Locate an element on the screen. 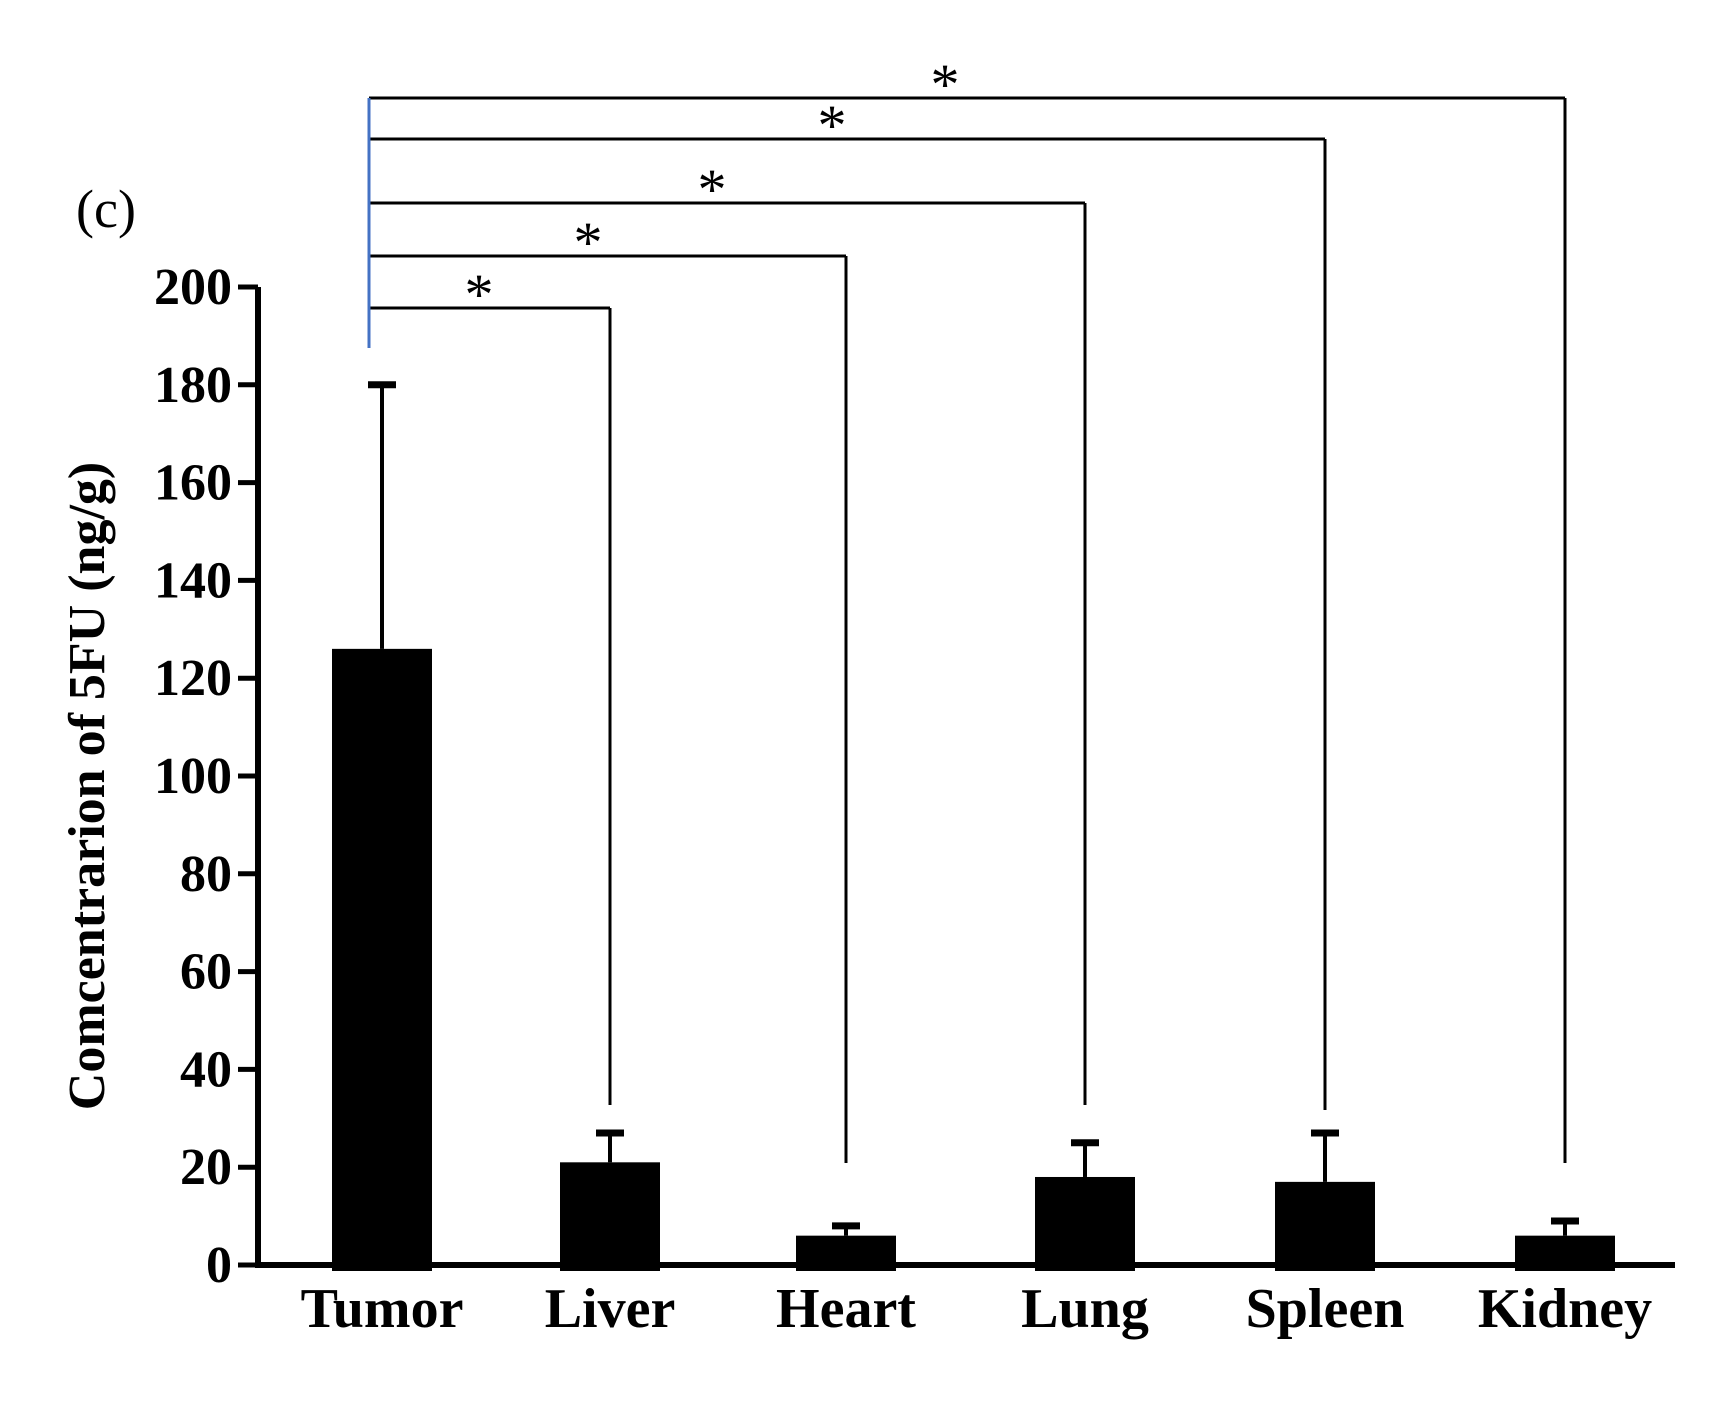 The image size is (1735, 1413). significance-star-heart: * is located at coordinates (588, 242).